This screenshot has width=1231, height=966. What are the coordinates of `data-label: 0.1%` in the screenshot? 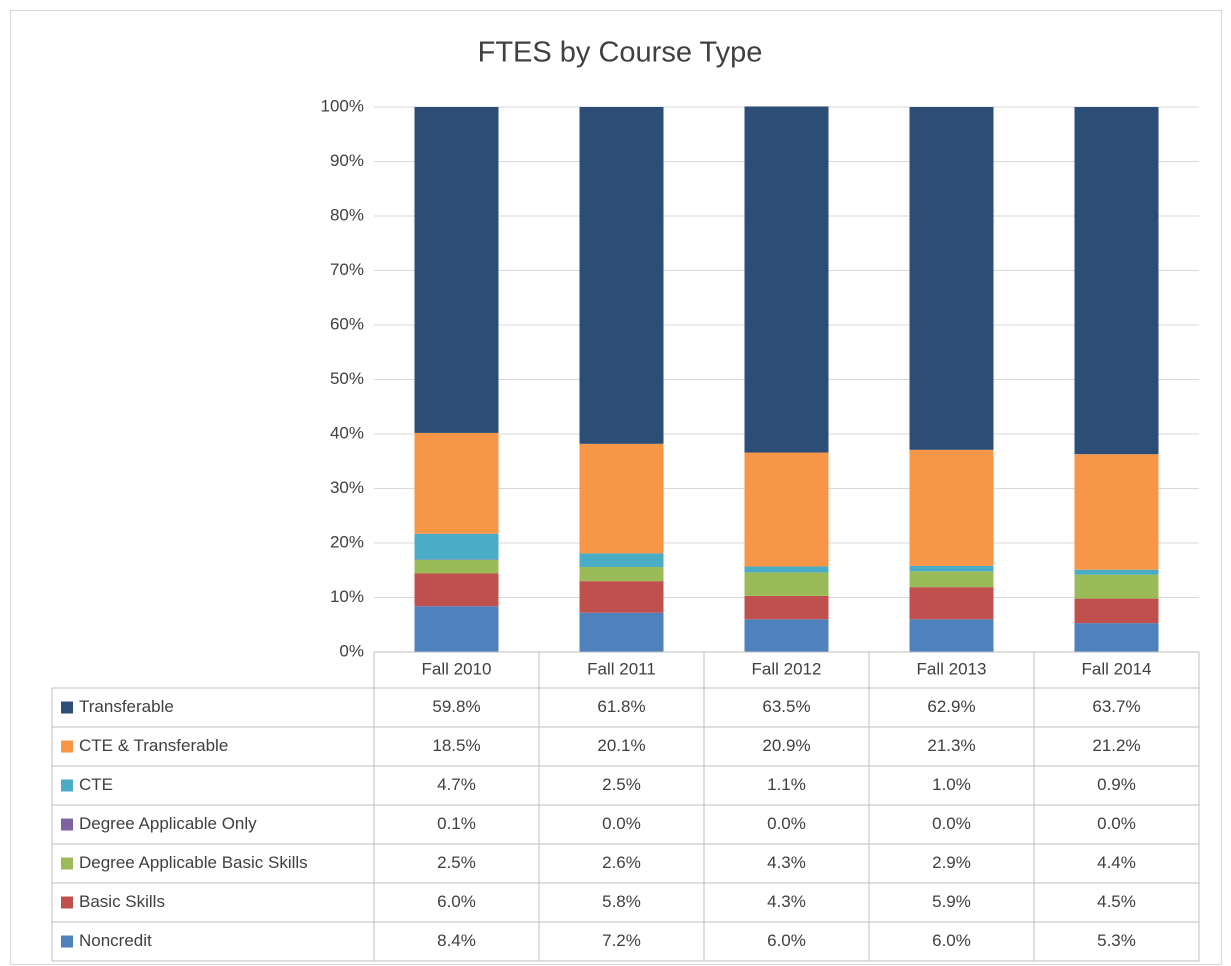 It's located at (456, 823).